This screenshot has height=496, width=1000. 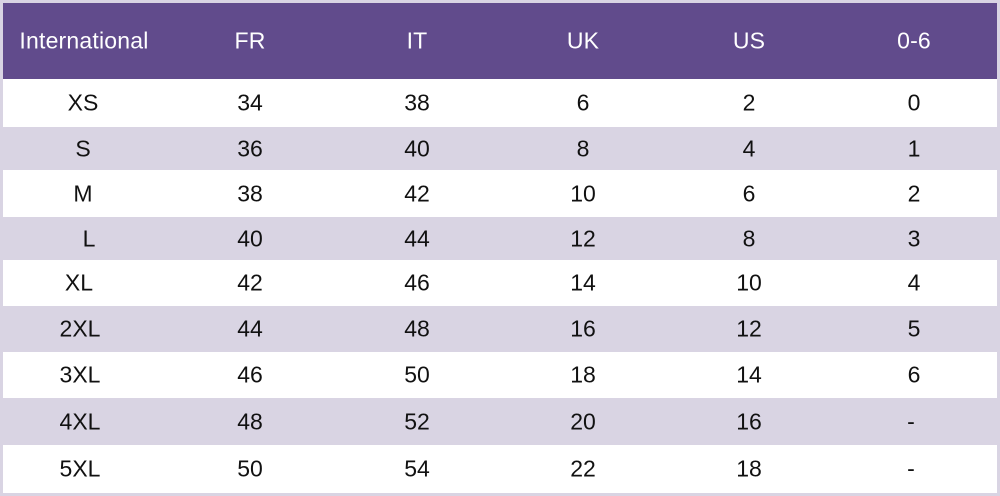 What do you see at coordinates (79, 282) in the screenshot?
I see `cell-international: XL` at bounding box center [79, 282].